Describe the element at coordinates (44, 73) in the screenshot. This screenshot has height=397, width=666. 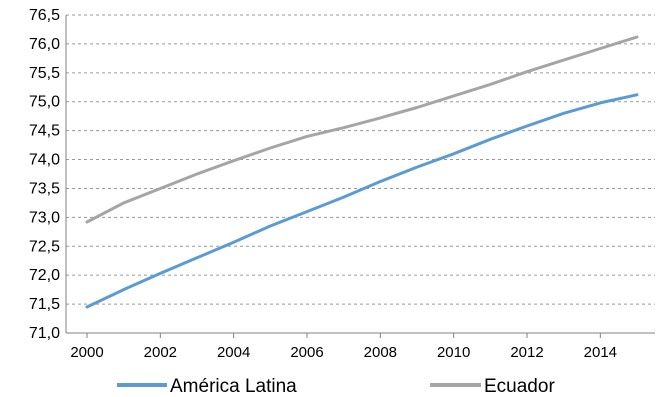
I see `y-tick-label: 75,5` at that location.